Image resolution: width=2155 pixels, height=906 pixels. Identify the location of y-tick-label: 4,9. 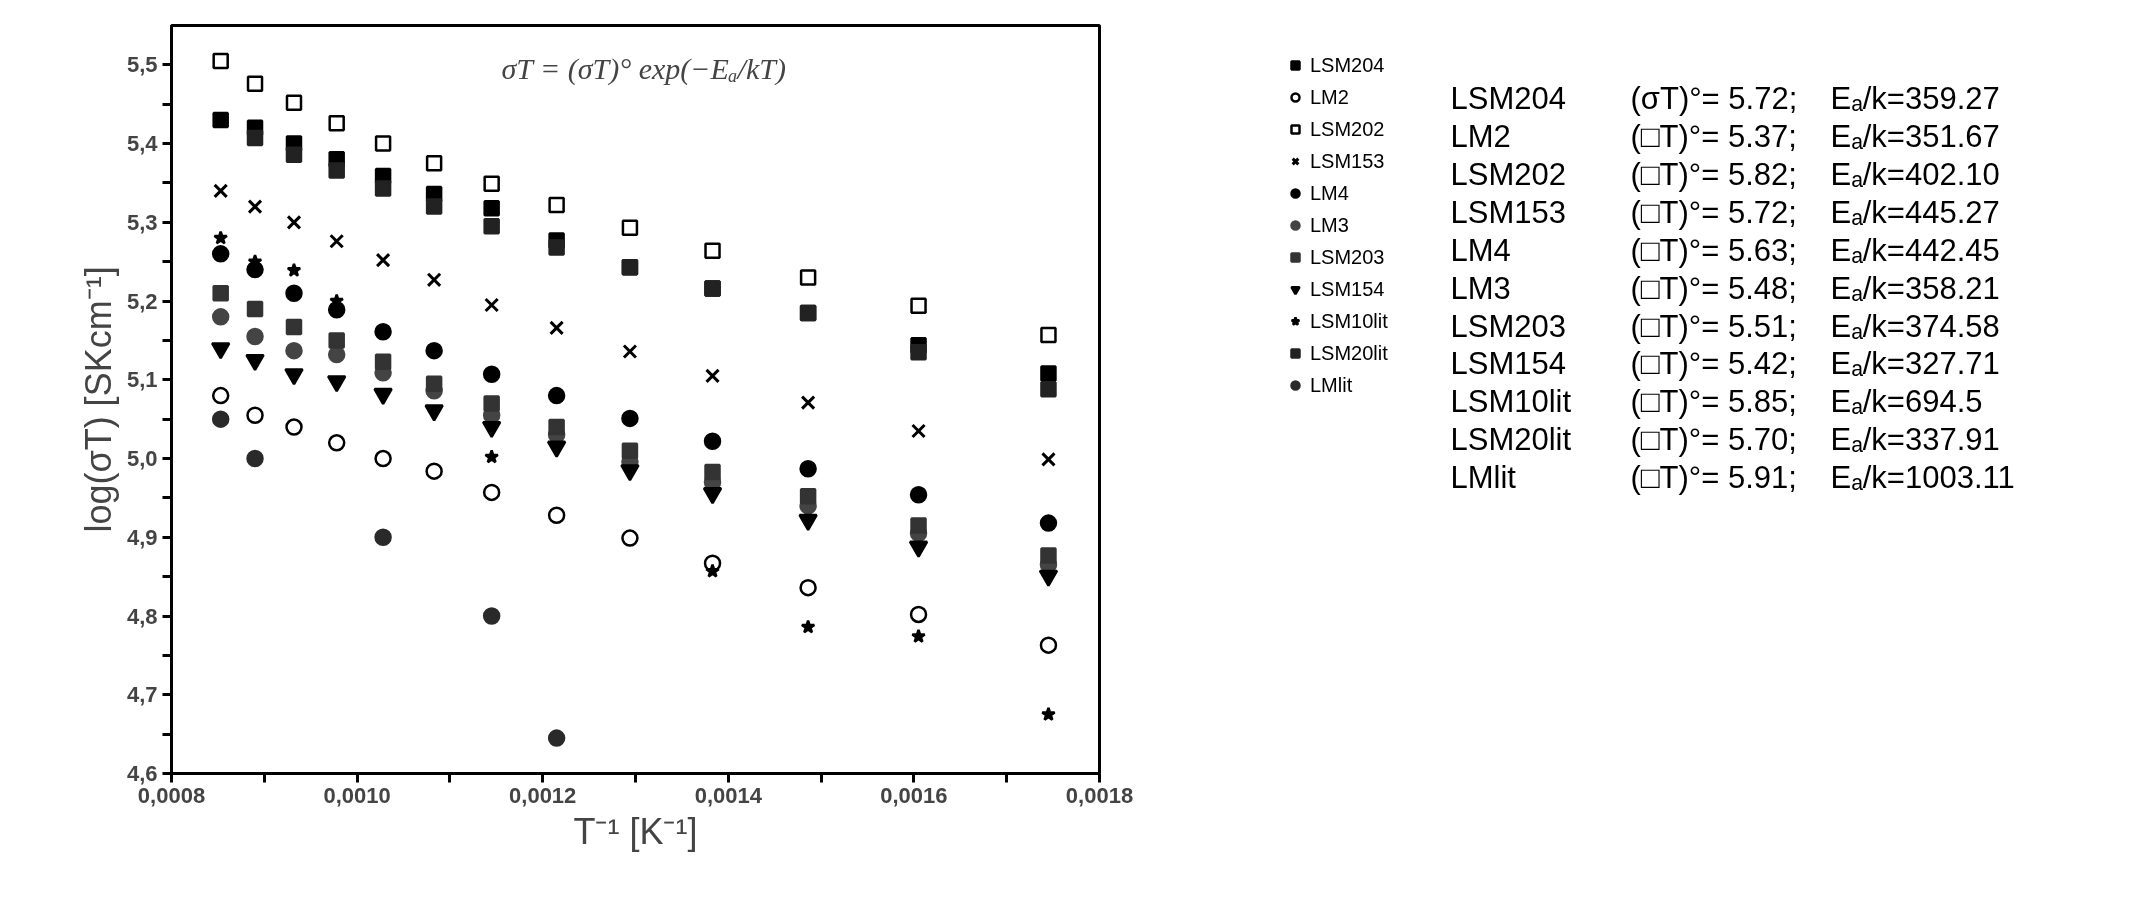
(142, 537).